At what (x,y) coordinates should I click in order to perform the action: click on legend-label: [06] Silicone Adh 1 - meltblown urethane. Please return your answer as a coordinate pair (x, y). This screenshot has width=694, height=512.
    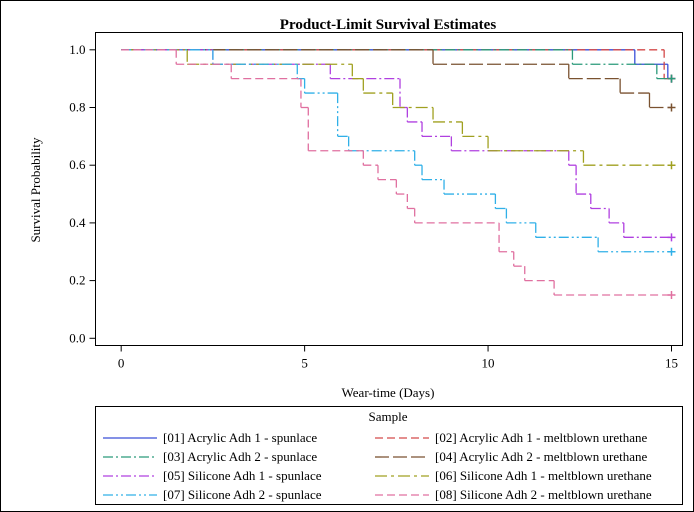
    Looking at the image, I should click on (543, 475).